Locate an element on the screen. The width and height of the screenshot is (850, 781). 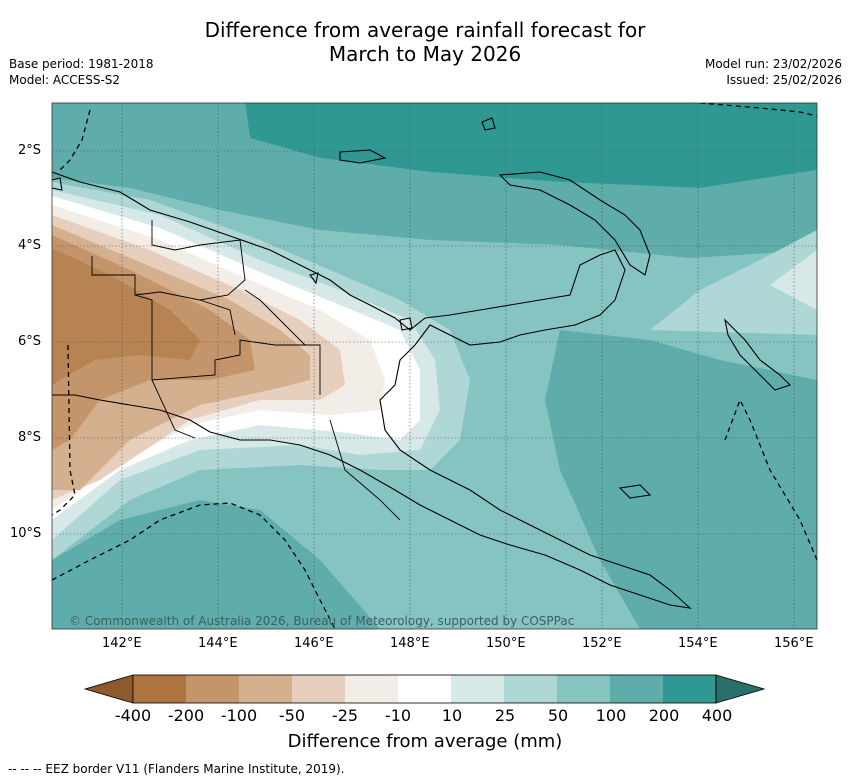
lat-label-10s: 10°S is located at coordinates (26, 533).